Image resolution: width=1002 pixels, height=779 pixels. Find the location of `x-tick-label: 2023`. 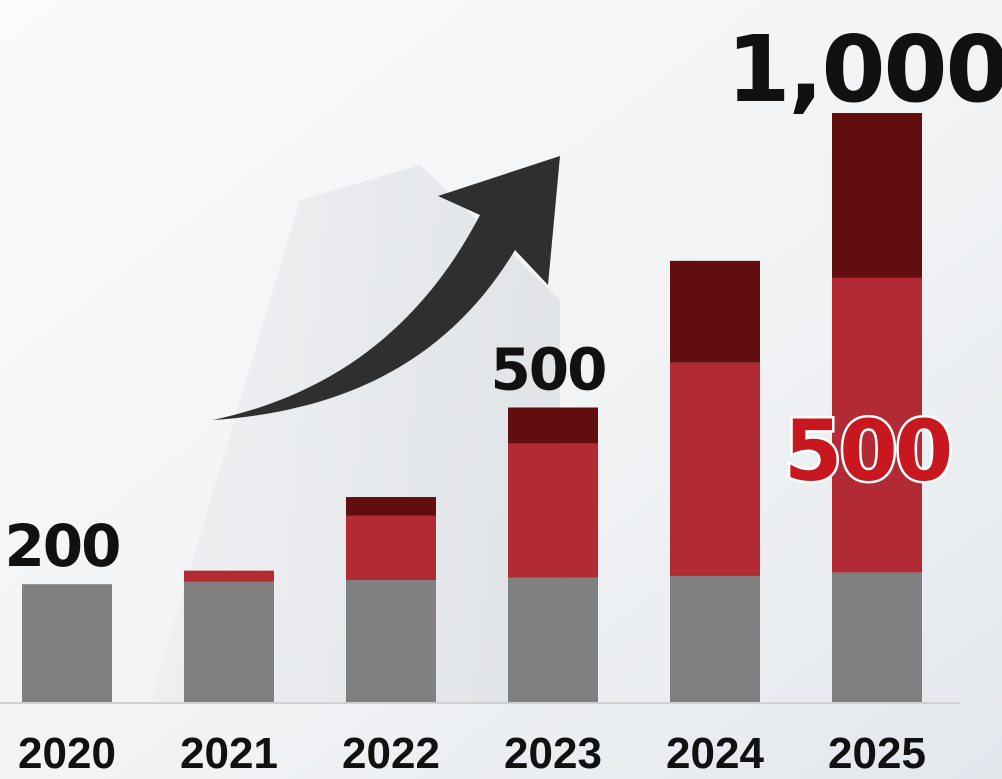

x-tick-label: 2023 is located at coordinates (553, 753).